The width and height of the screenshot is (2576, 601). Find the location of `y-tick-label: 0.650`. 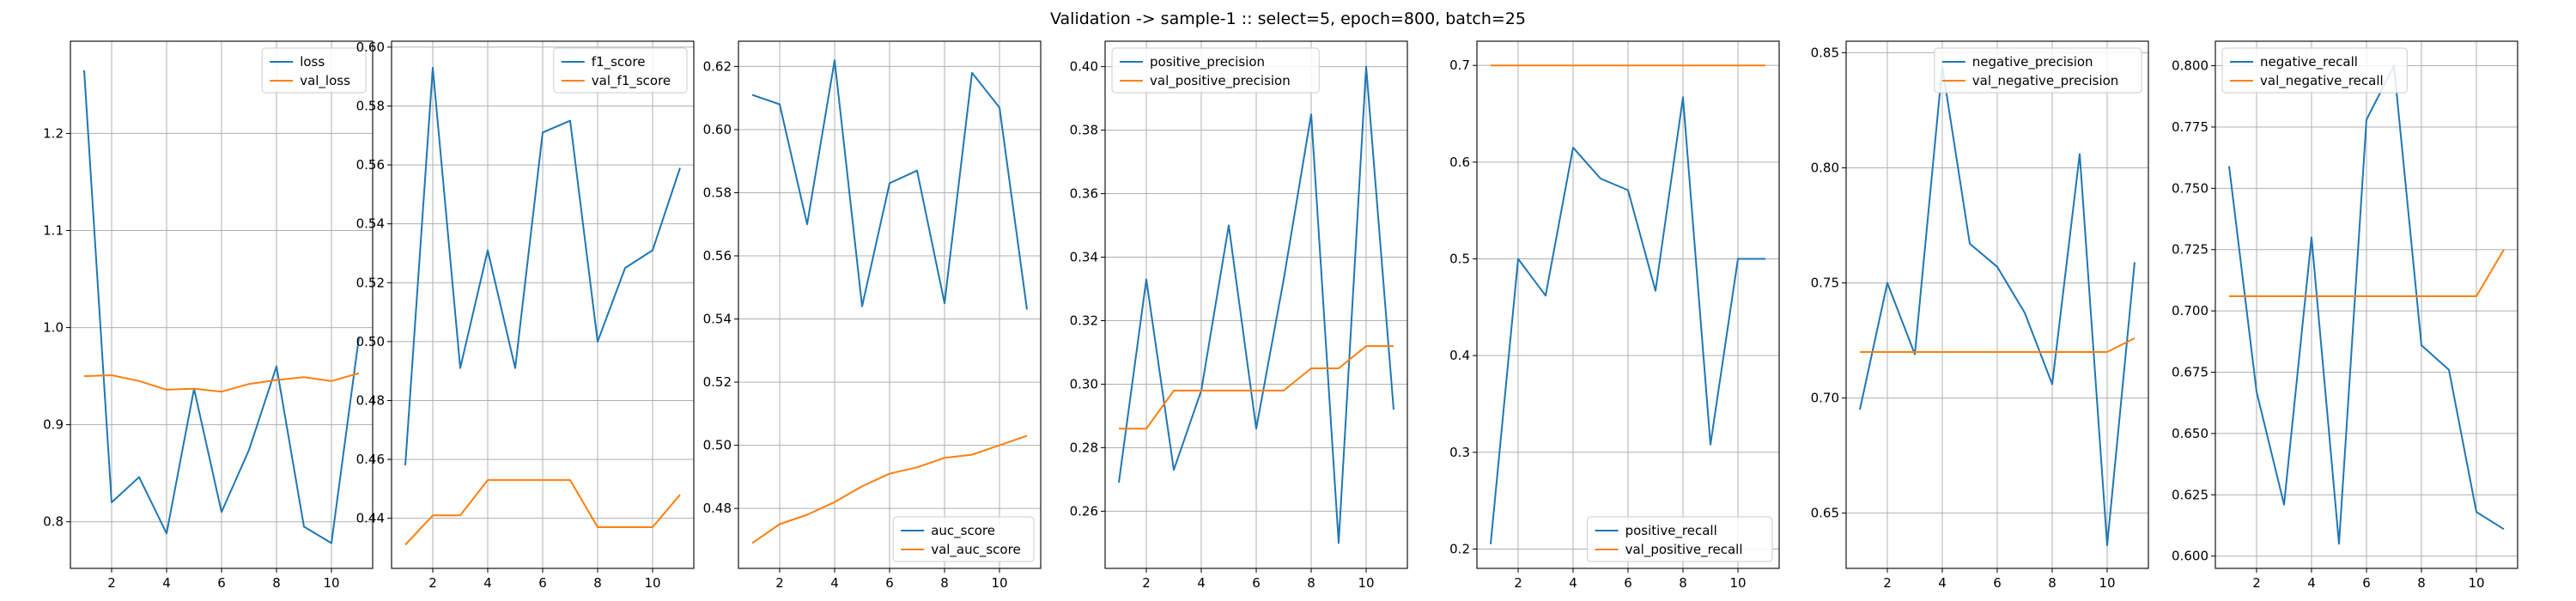

y-tick-label: 0.650 is located at coordinates (2190, 433).